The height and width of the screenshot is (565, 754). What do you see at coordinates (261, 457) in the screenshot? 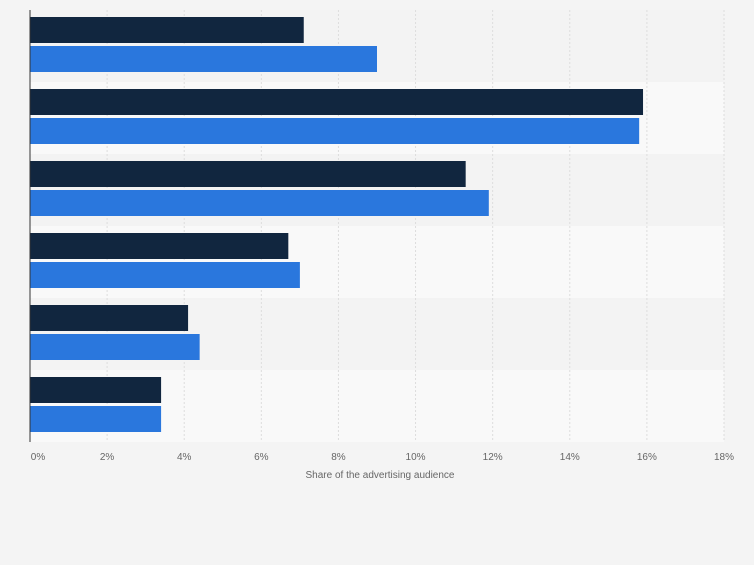
I see `x-tick-label: 6%` at bounding box center [261, 457].